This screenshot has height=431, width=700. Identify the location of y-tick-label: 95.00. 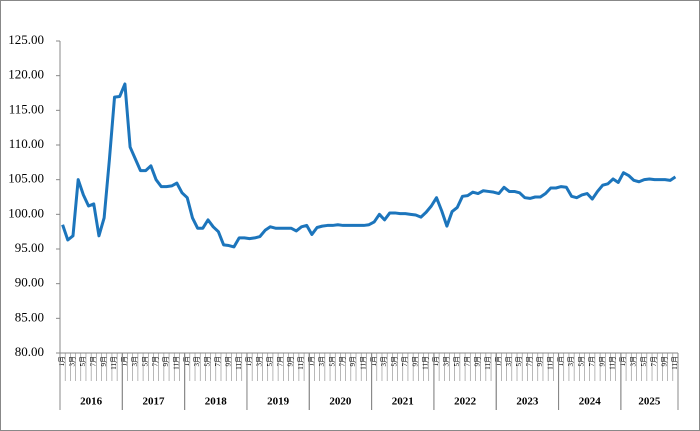
(29, 247).